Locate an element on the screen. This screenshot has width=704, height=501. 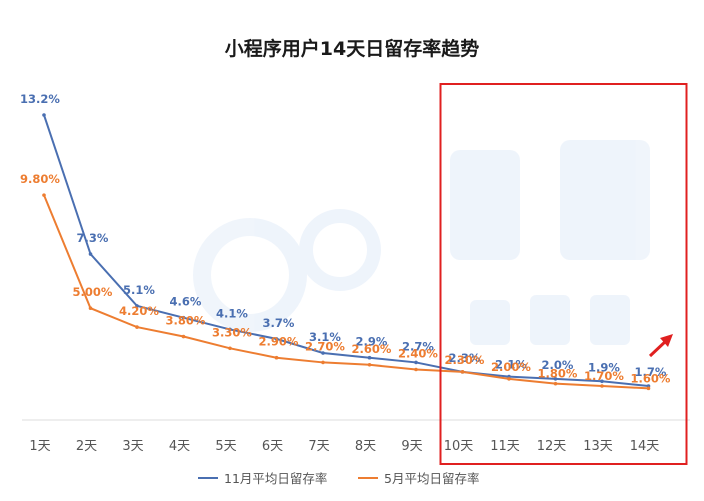
data-label-nov: 2.0% is located at coordinates (558, 365).